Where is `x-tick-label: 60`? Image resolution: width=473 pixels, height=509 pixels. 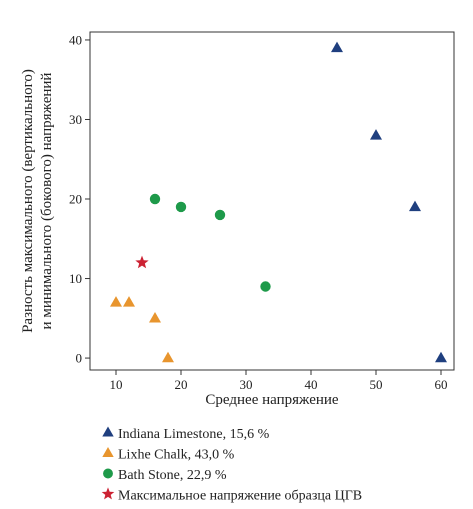 x-tick-label: 60 is located at coordinates (441, 384).